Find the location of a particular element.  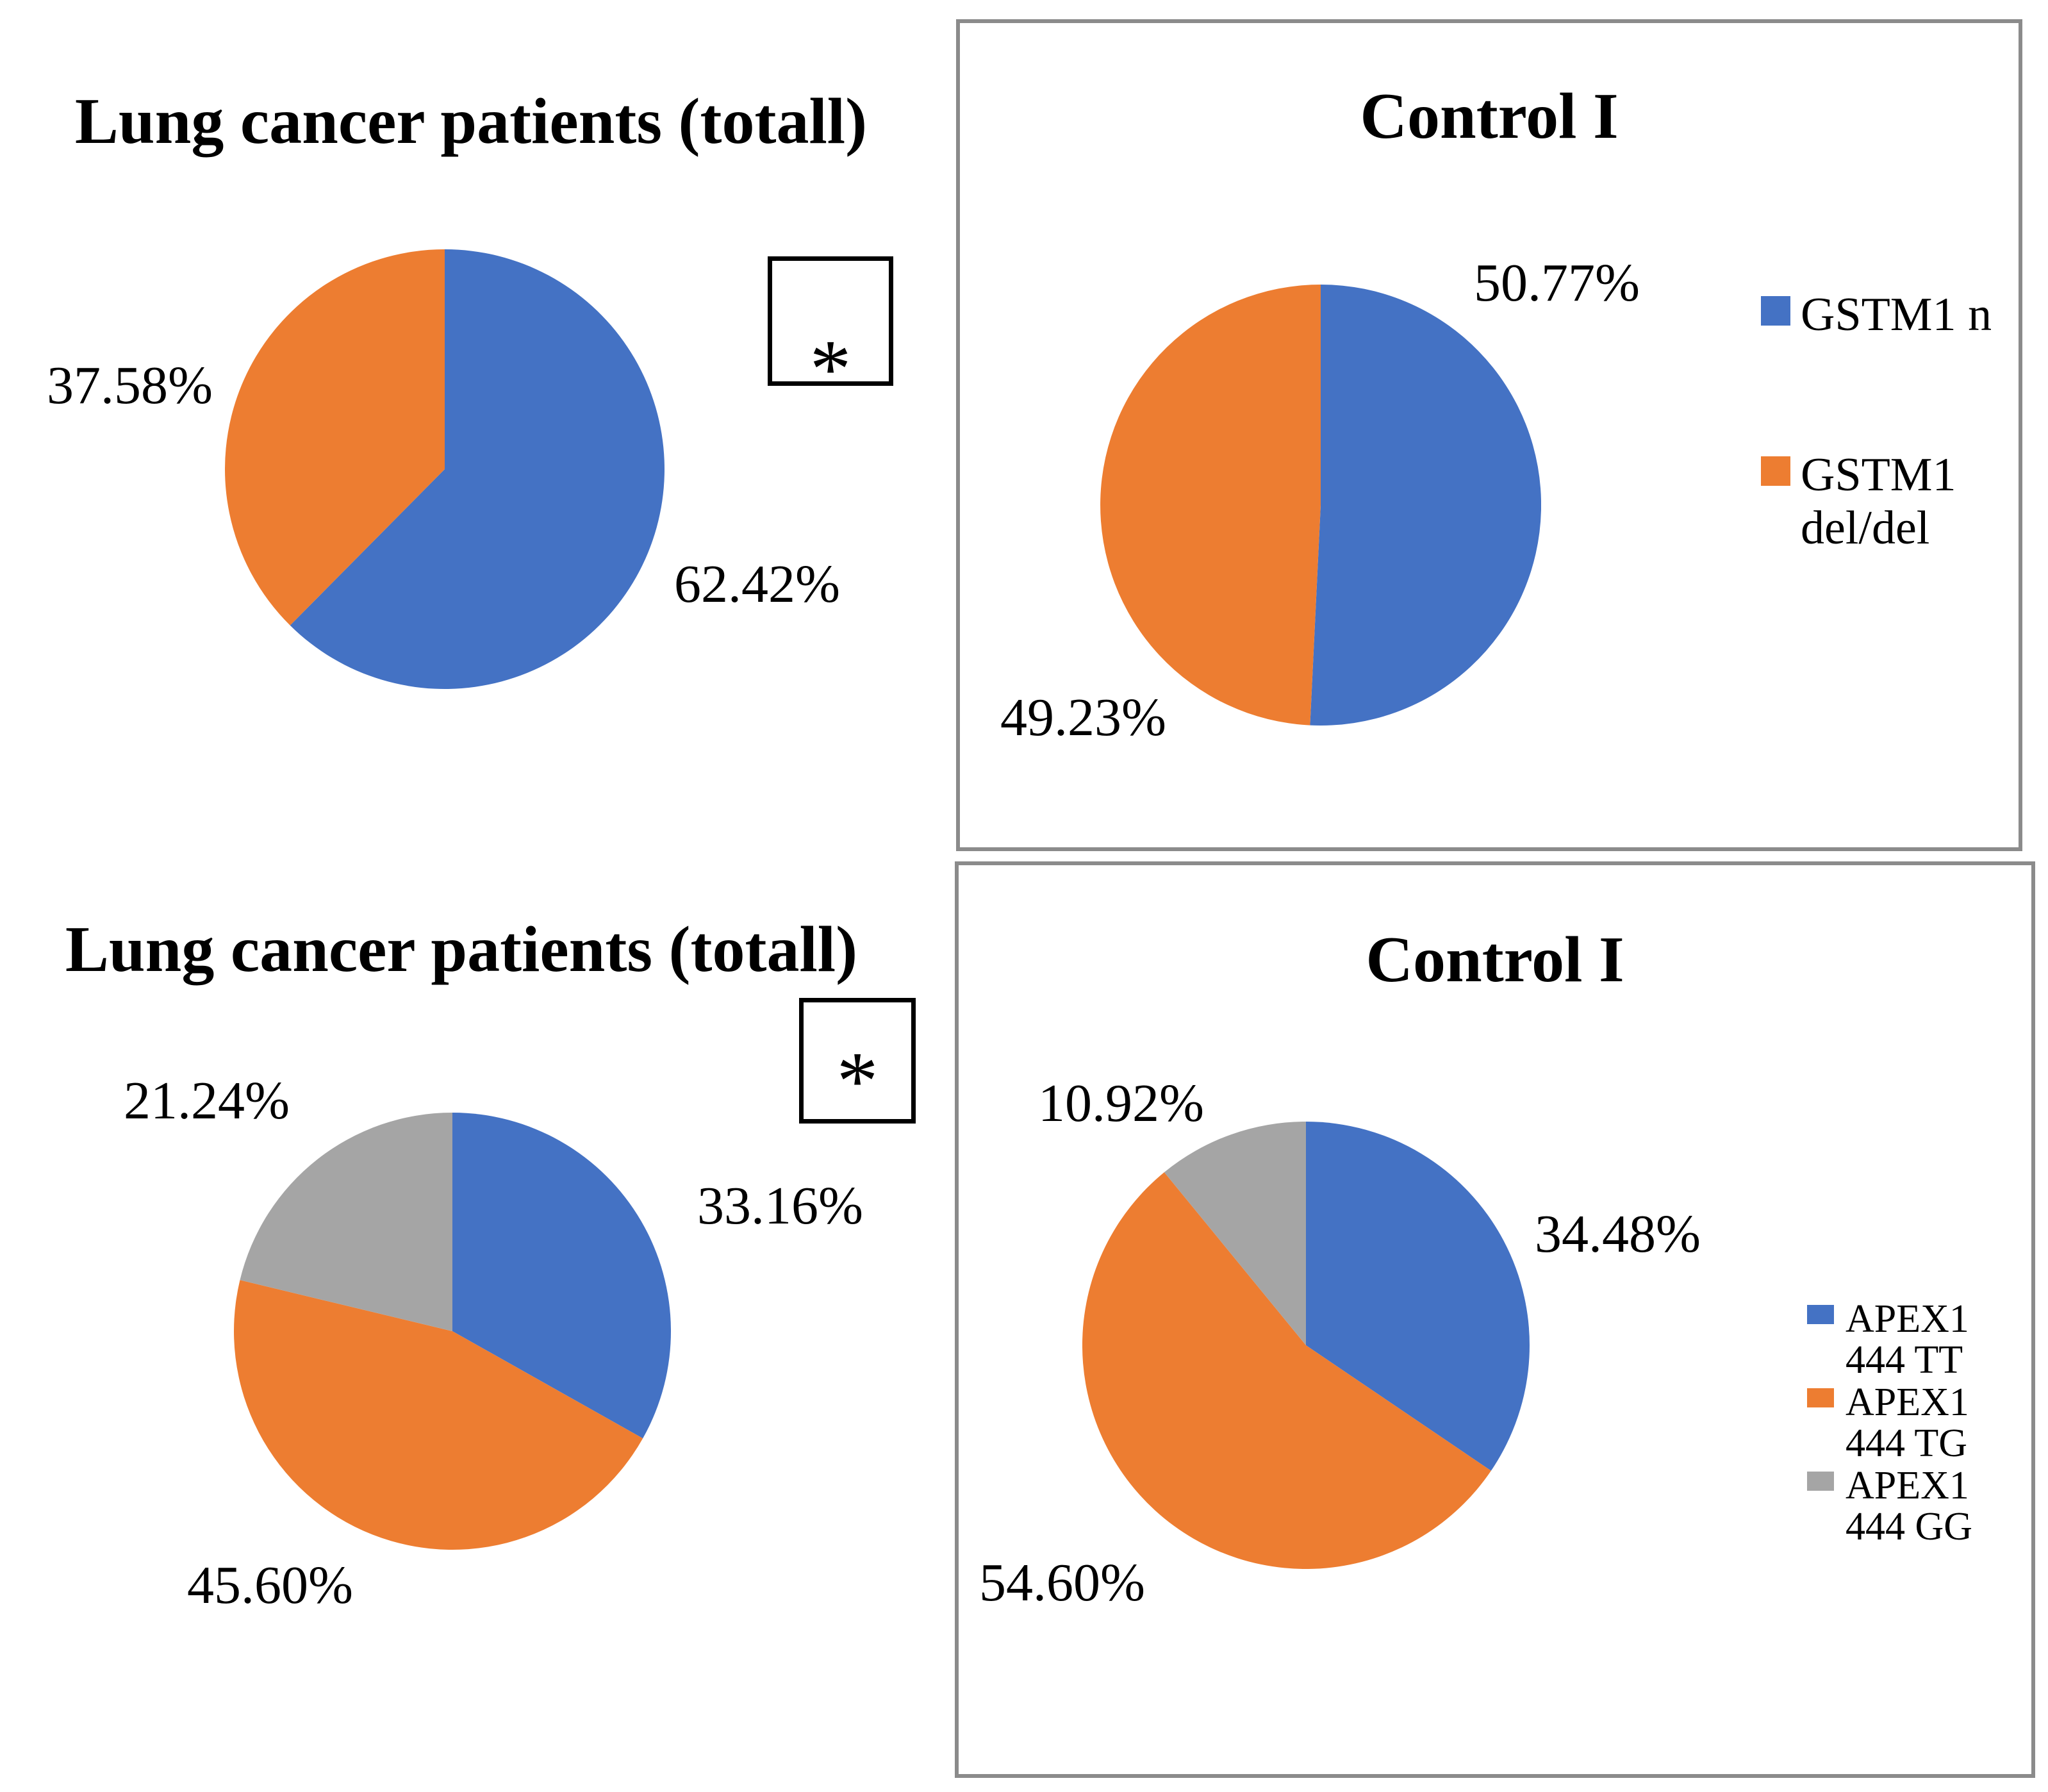

pie-chart-control-apex1 is located at coordinates (1306, 1345).